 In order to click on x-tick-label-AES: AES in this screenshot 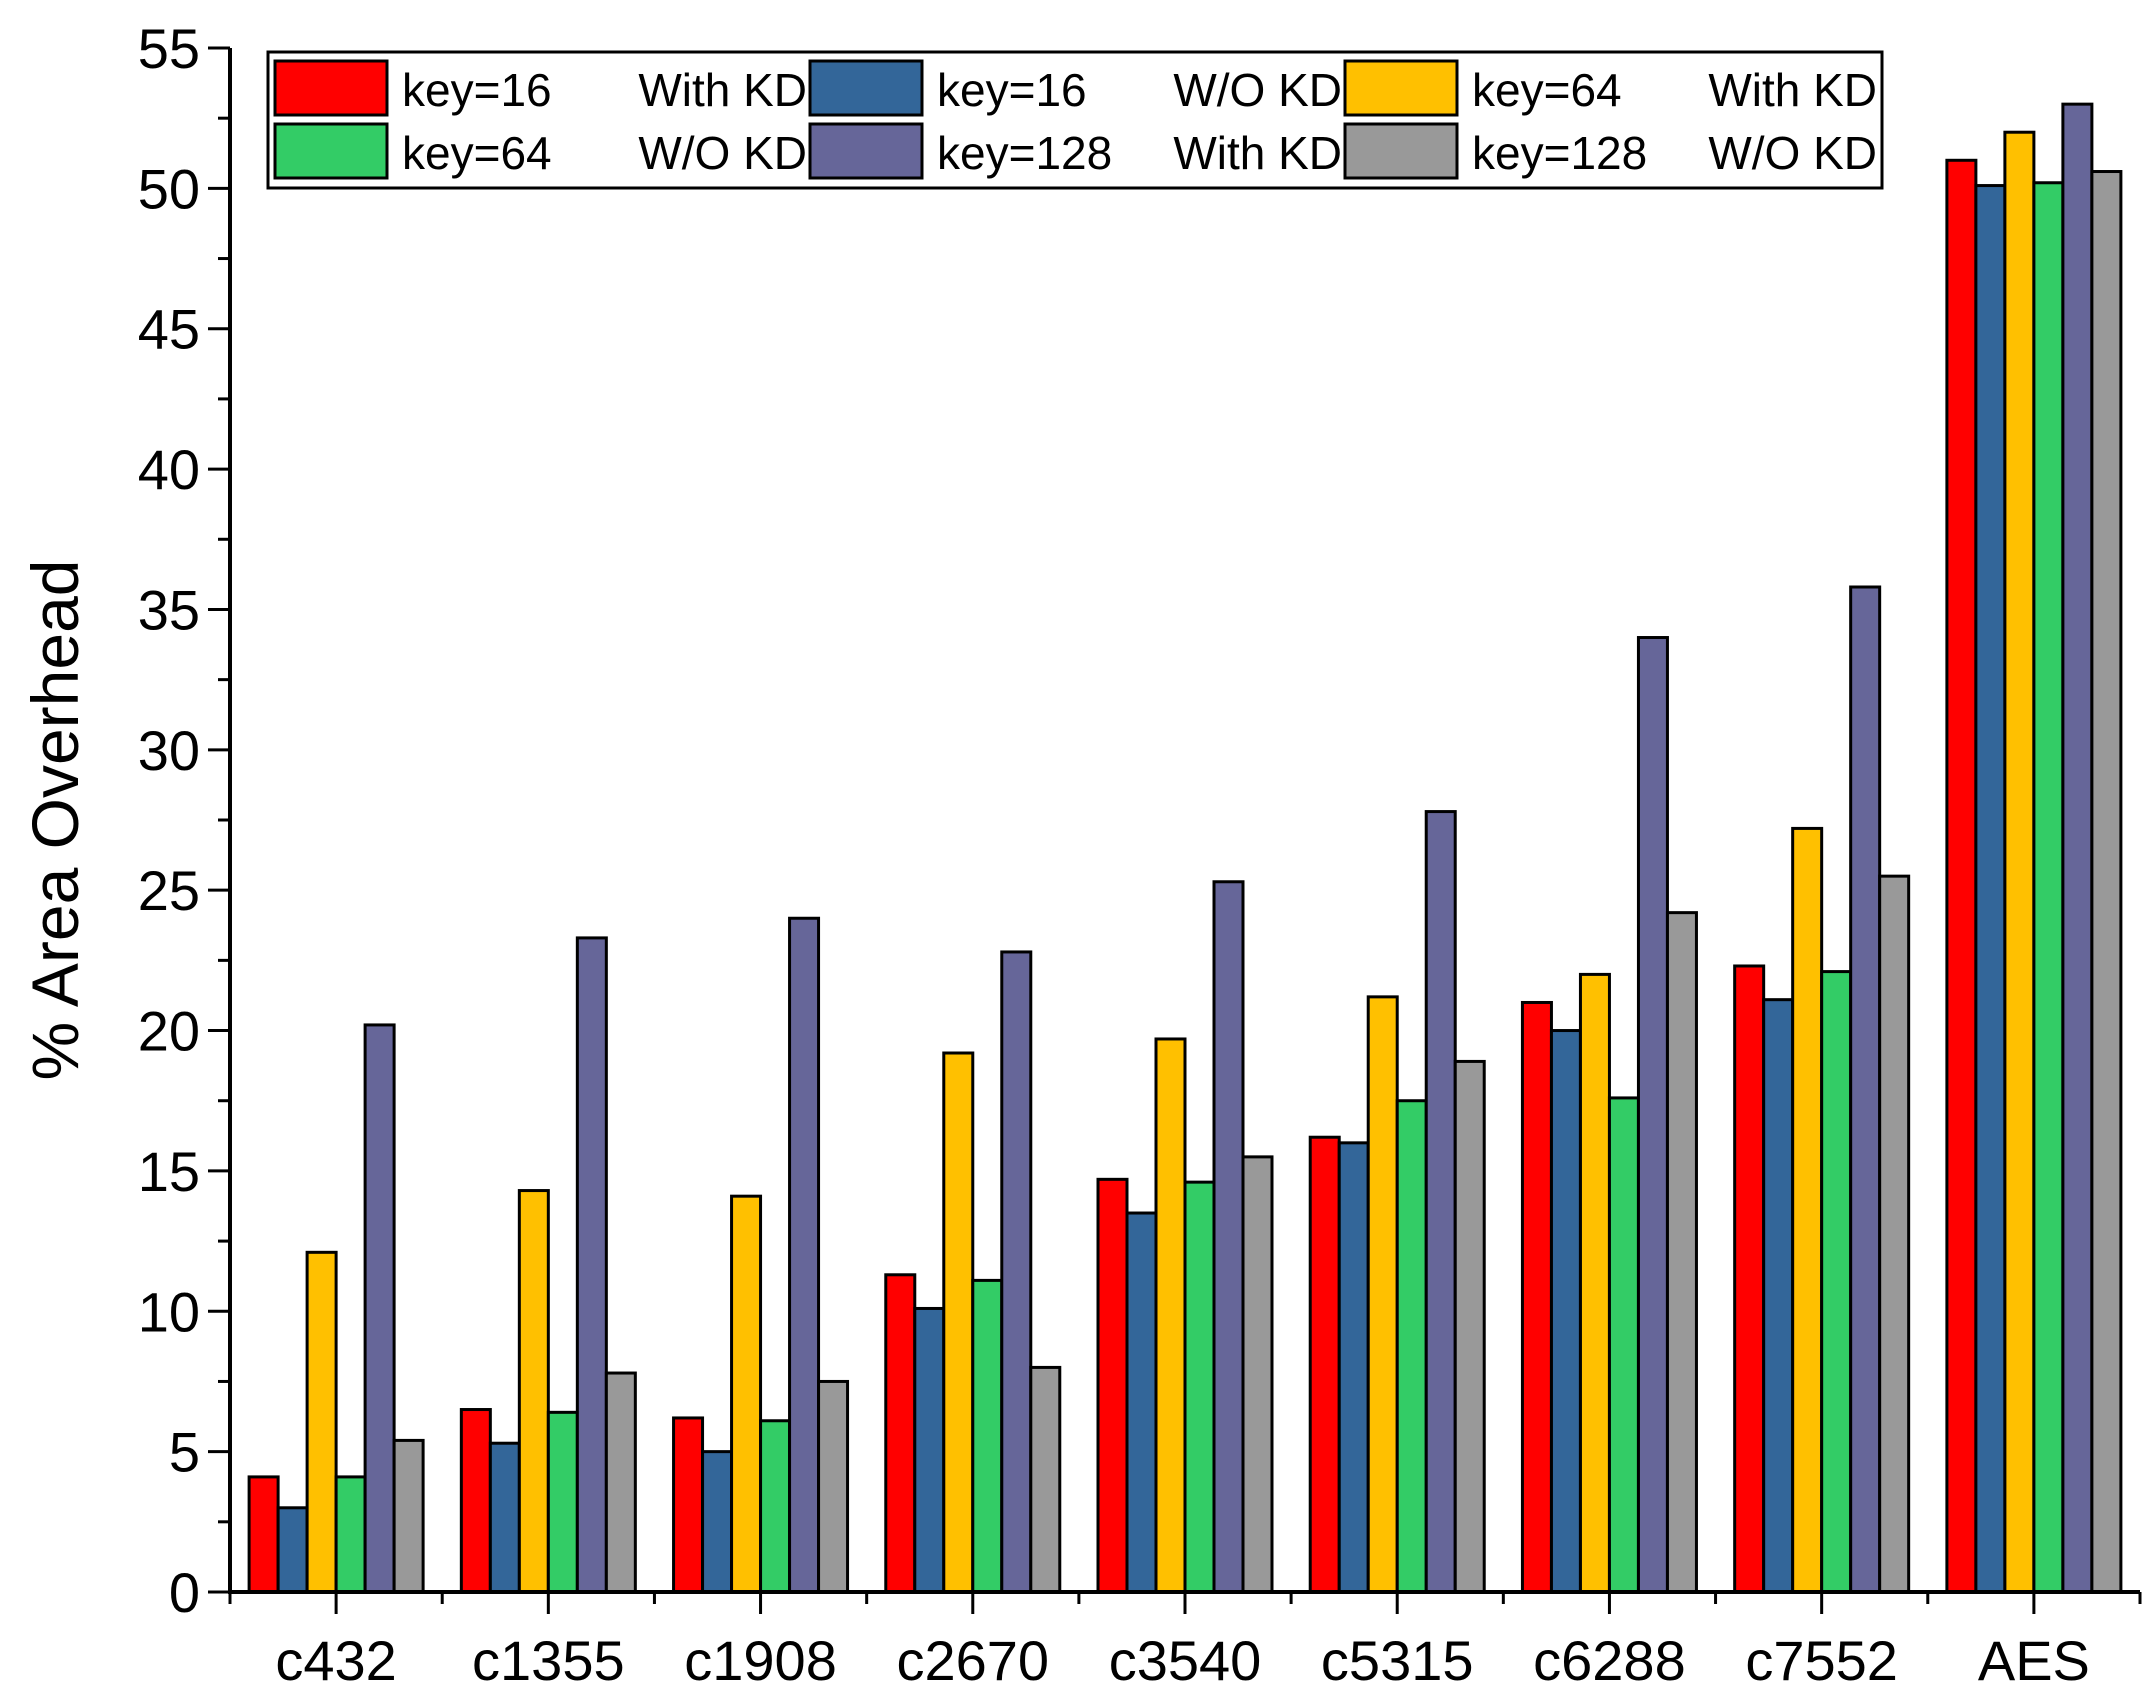, I will do `click(2034, 1660)`.